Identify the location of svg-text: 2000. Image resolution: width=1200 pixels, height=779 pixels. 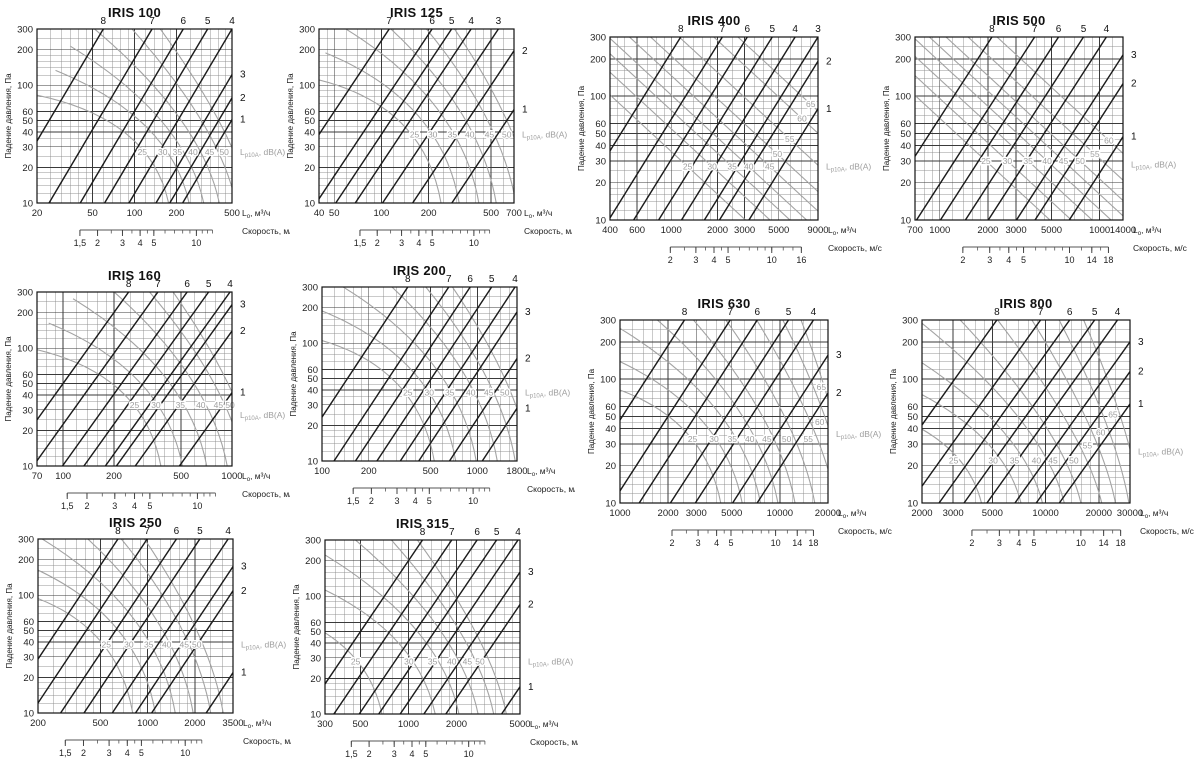
(194, 723).